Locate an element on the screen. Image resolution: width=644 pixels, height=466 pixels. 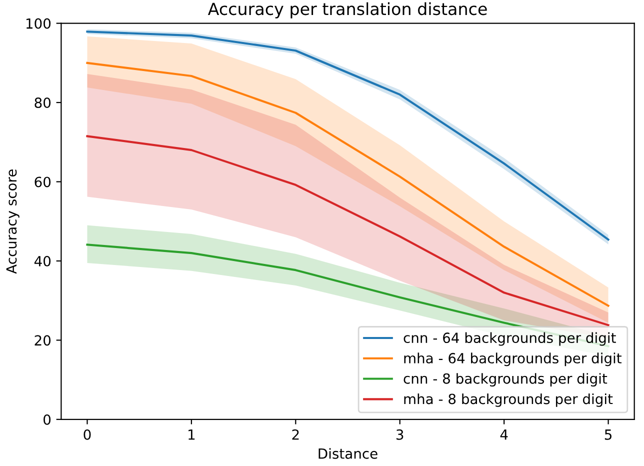
y-tick-label: 80 is located at coordinates (42, 102).